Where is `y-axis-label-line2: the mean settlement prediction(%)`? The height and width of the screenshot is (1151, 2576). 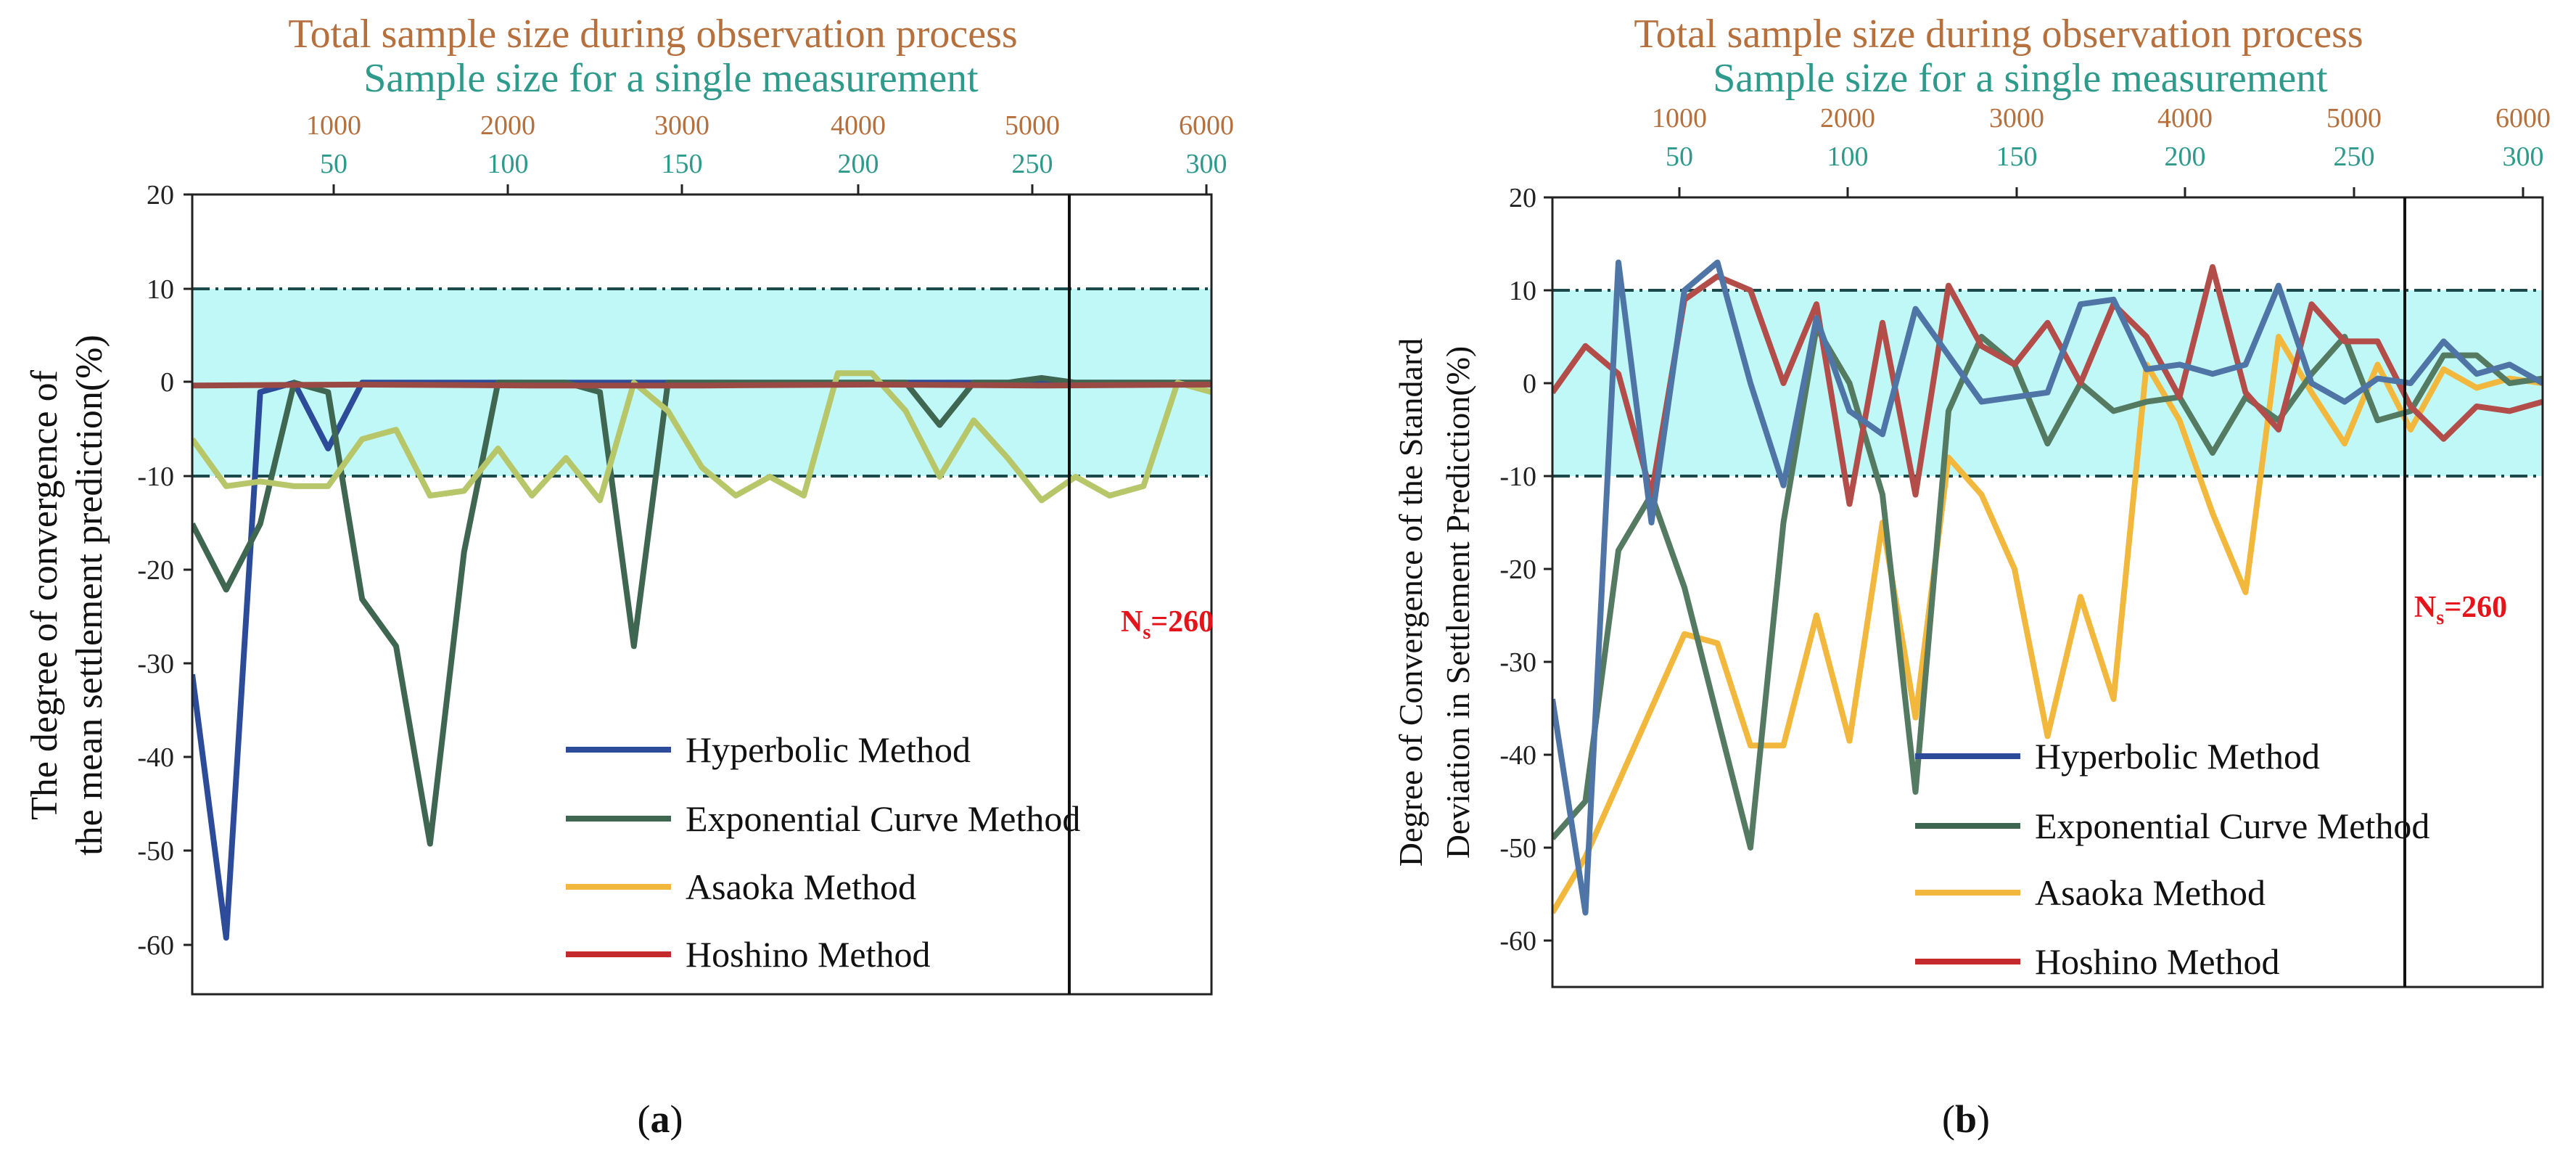 y-axis-label-line2: the mean settlement prediction(%) is located at coordinates (89, 595).